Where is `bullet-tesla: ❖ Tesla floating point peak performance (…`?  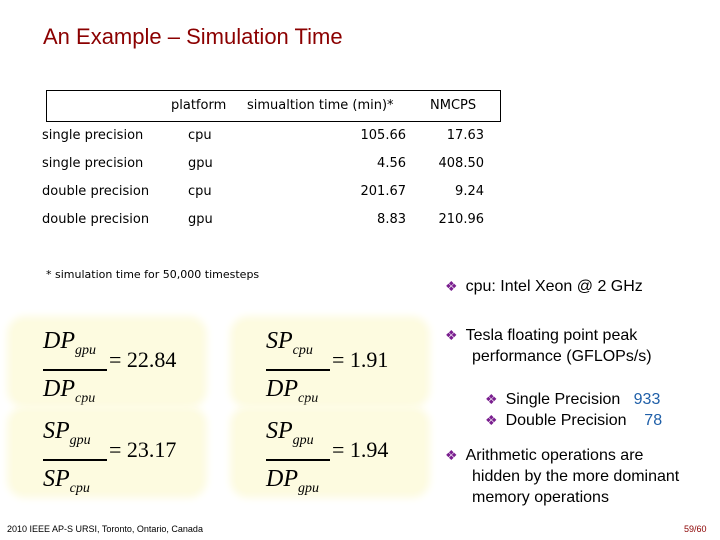 bullet-tesla: ❖ Tesla floating point peak performance (… is located at coordinates (548, 346).